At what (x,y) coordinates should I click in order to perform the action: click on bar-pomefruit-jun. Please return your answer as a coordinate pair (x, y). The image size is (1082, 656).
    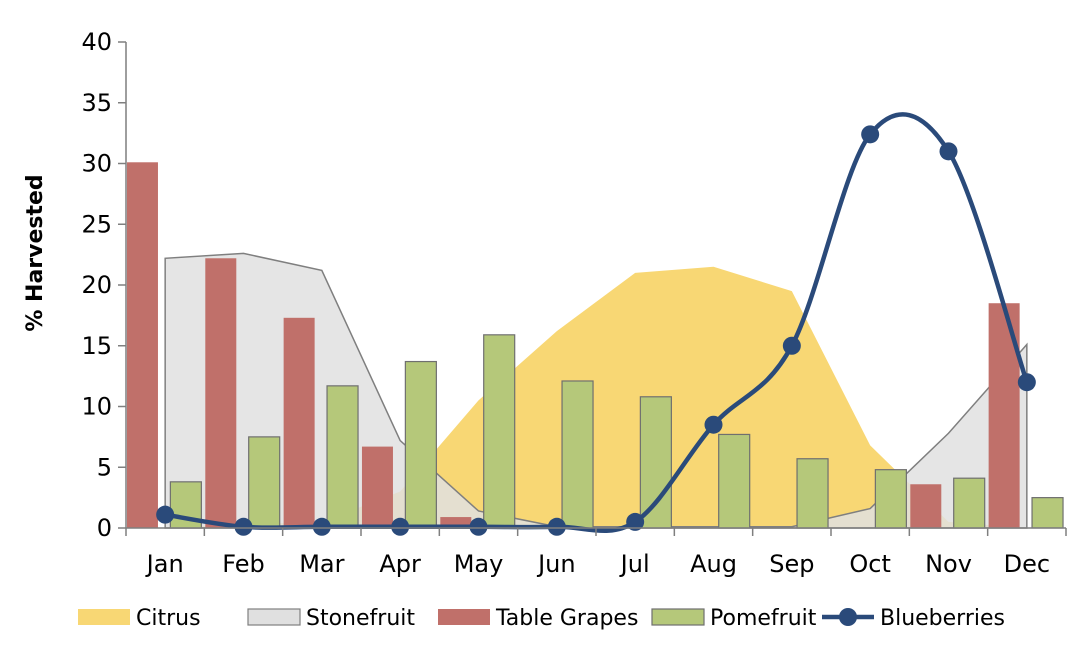
    Looking at the image, I should click on (577, 454).